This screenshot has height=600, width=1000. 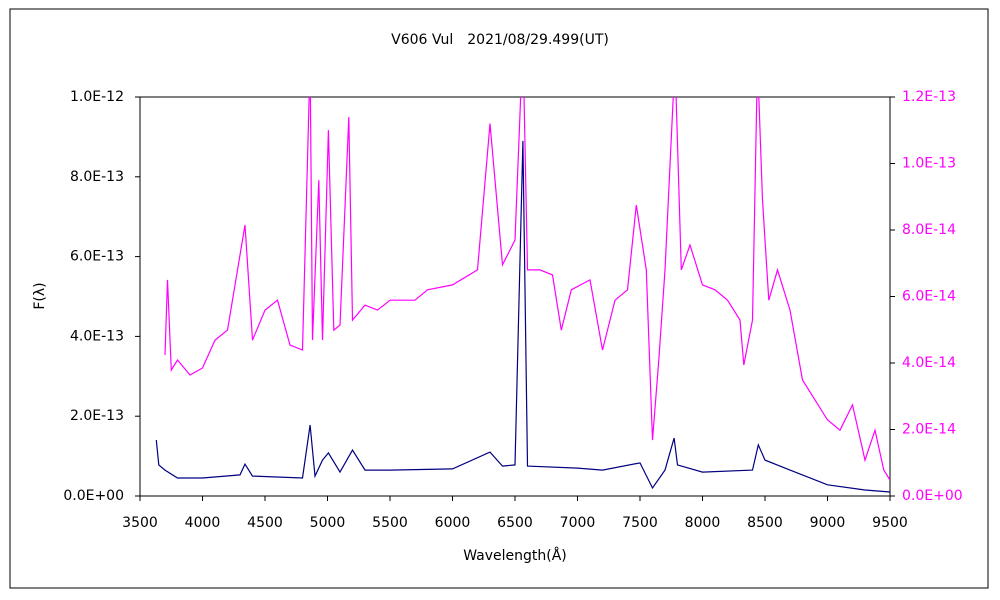 What do you see at coordinates (500, 40) in the screenshot?
I see `chart-title: V606 Vul 2021/08/29.499(UT)` at bounding box center [500, 40].